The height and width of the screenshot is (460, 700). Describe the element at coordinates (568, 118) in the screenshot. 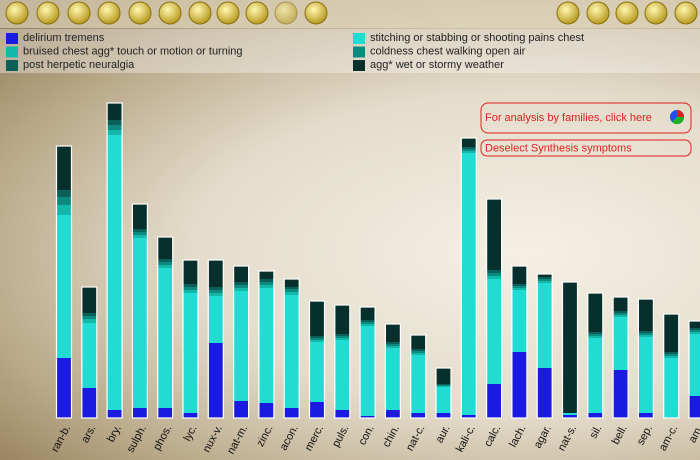

I see `button-label: For analysis by families, click here` at that location.